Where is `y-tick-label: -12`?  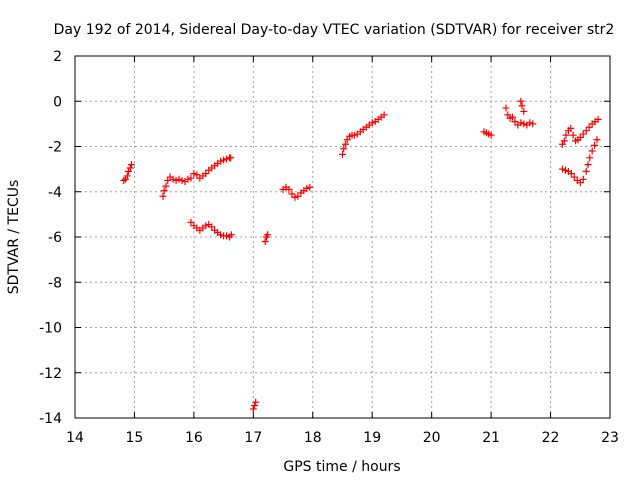 y-tick-label: -12 is located at coordinates (50, 374).